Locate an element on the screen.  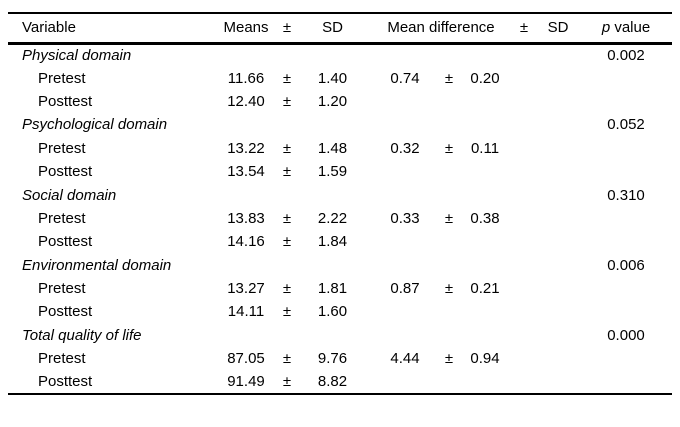
p-value-cell: 0.006 is located at coordinates (626, 265).